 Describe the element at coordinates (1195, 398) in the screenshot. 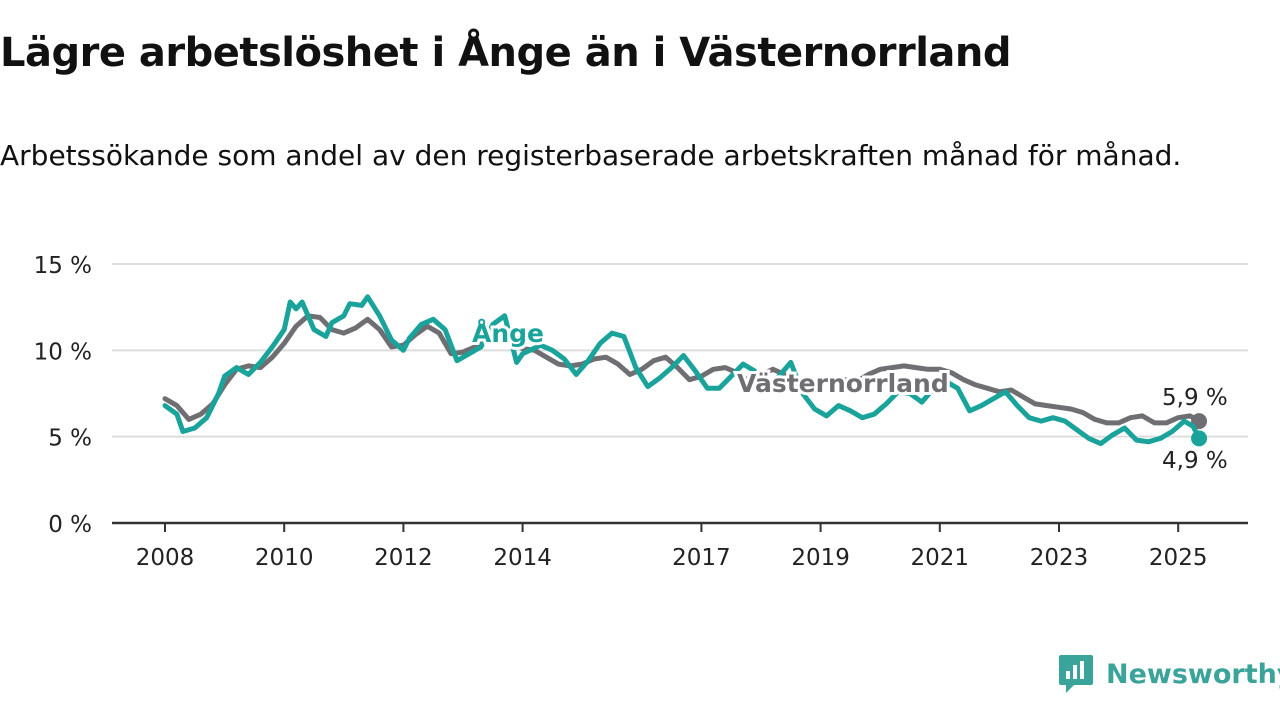

I see `end-value-label-vasternorrland: 5,9 %` at that location.